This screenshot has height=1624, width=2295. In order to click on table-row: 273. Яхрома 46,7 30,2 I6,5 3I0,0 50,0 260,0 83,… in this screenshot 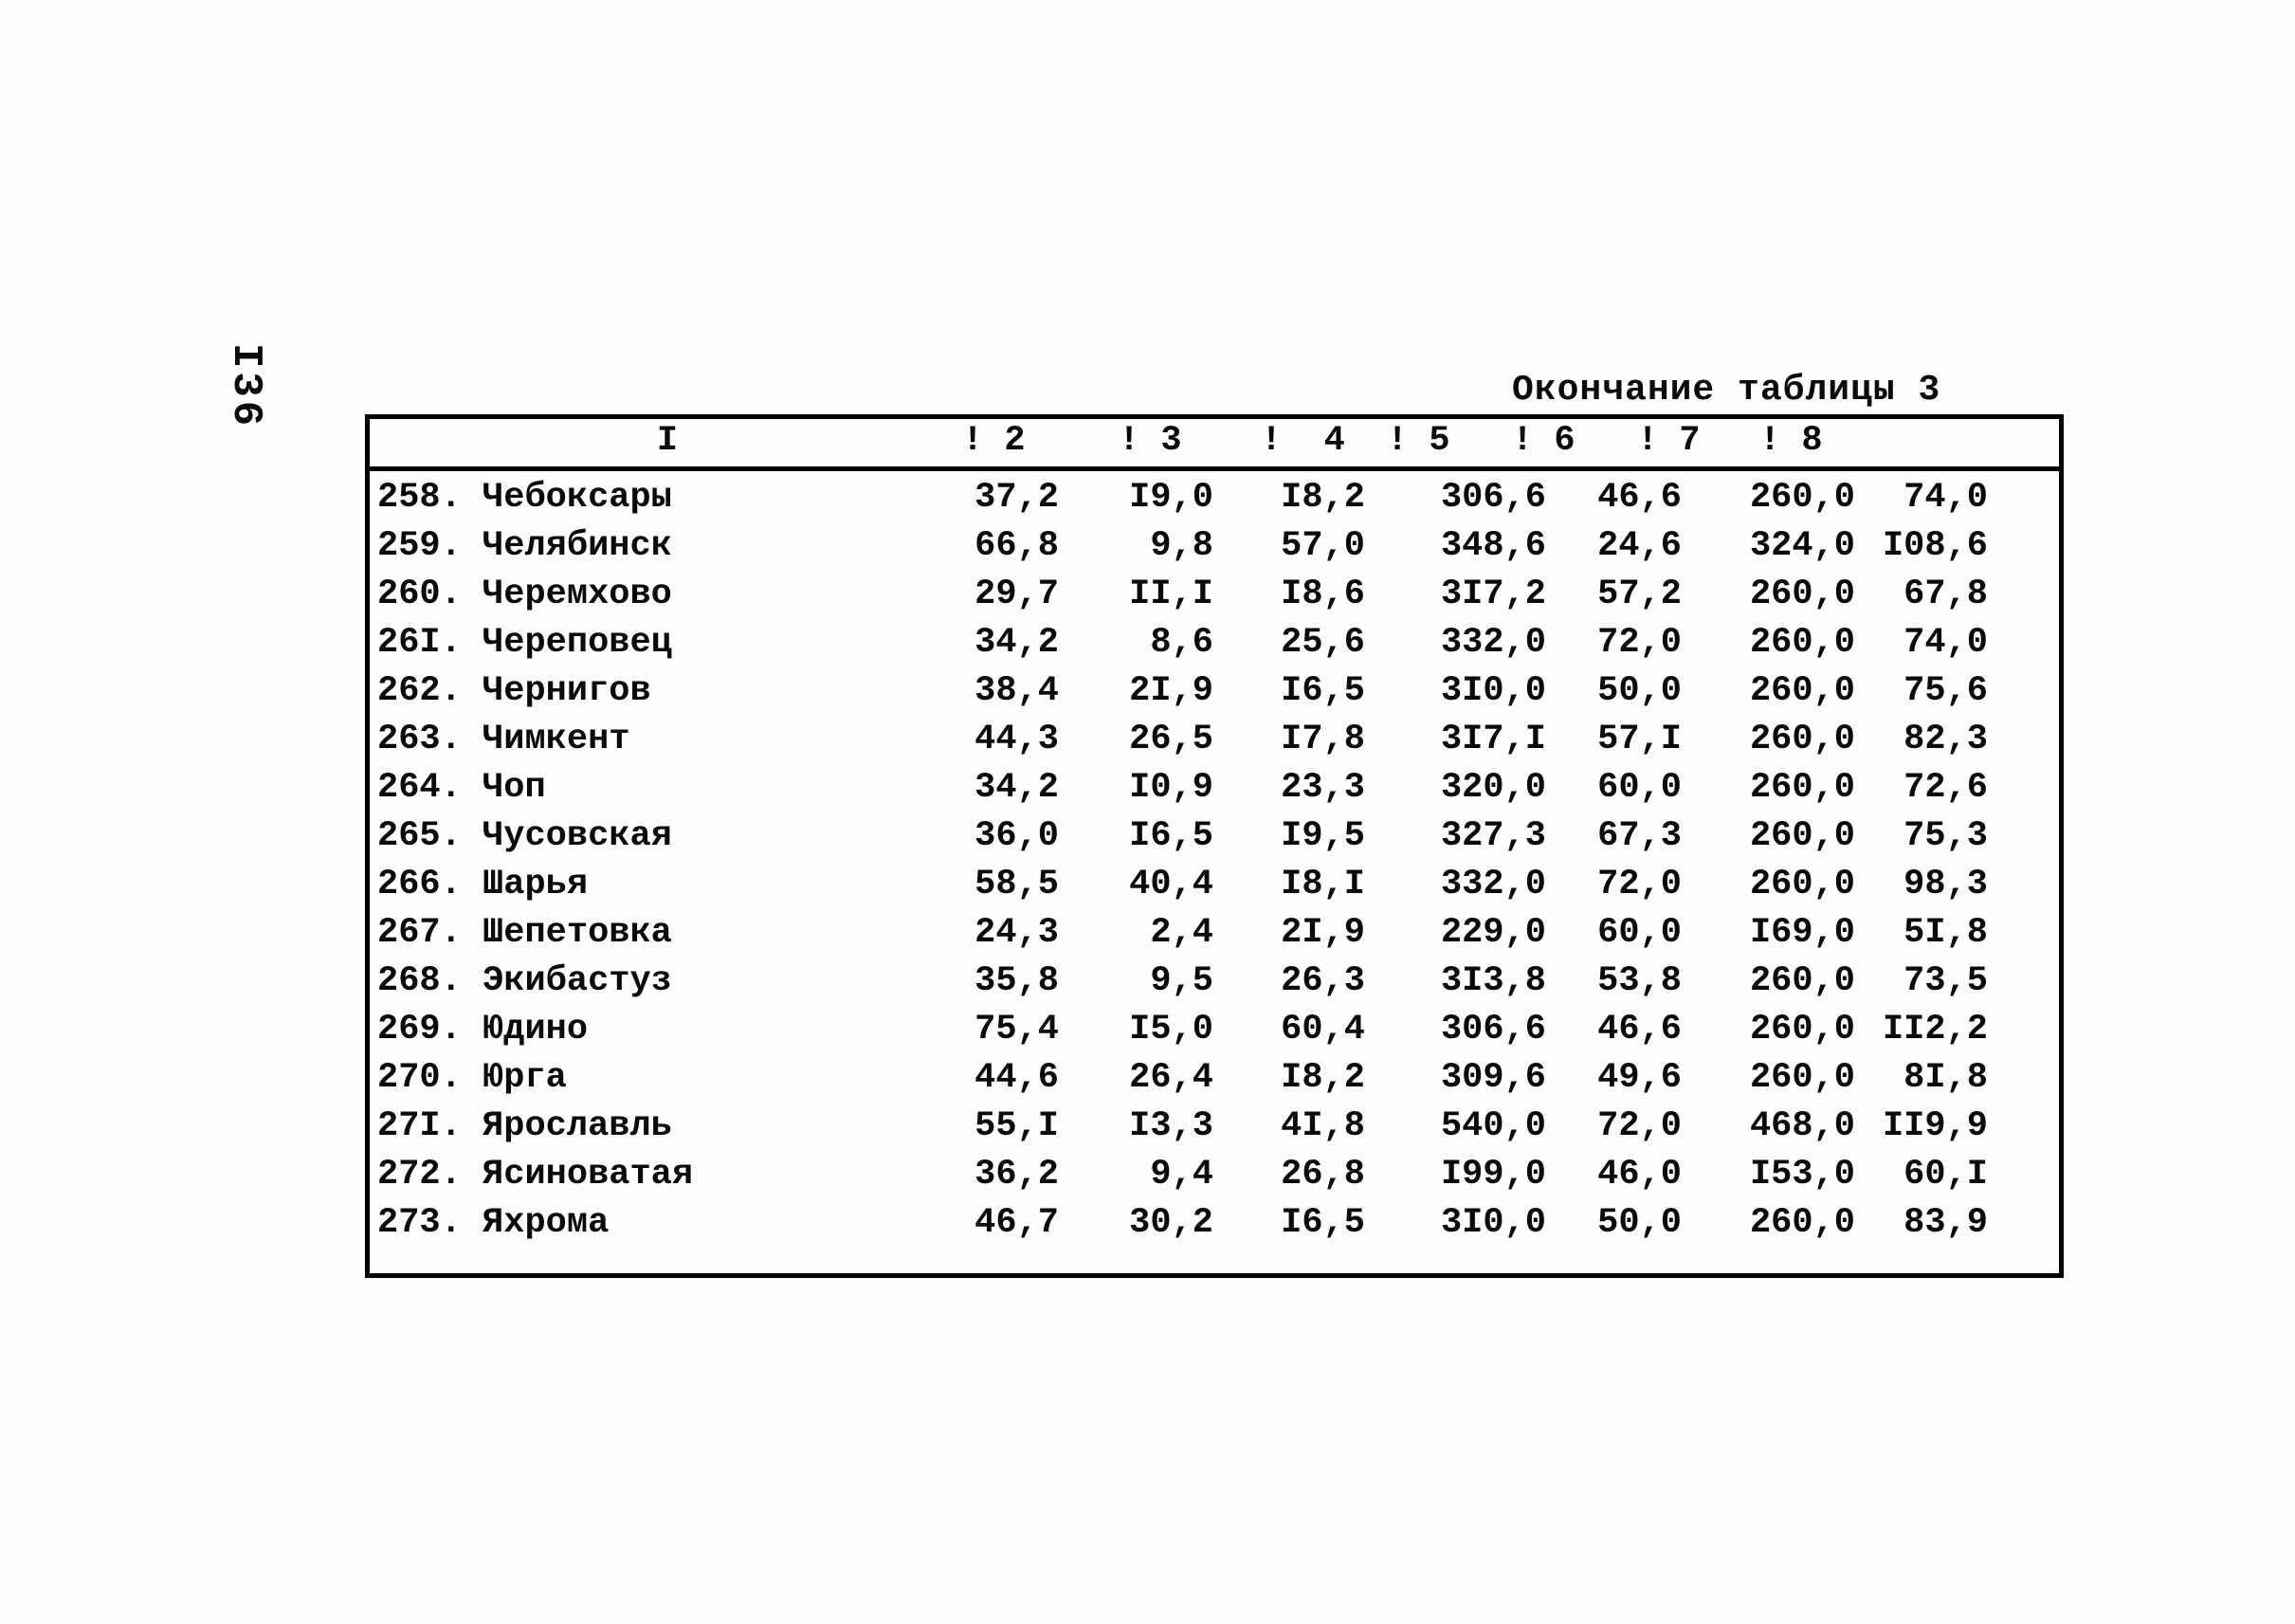, I will do `click(1215, 1223)`.